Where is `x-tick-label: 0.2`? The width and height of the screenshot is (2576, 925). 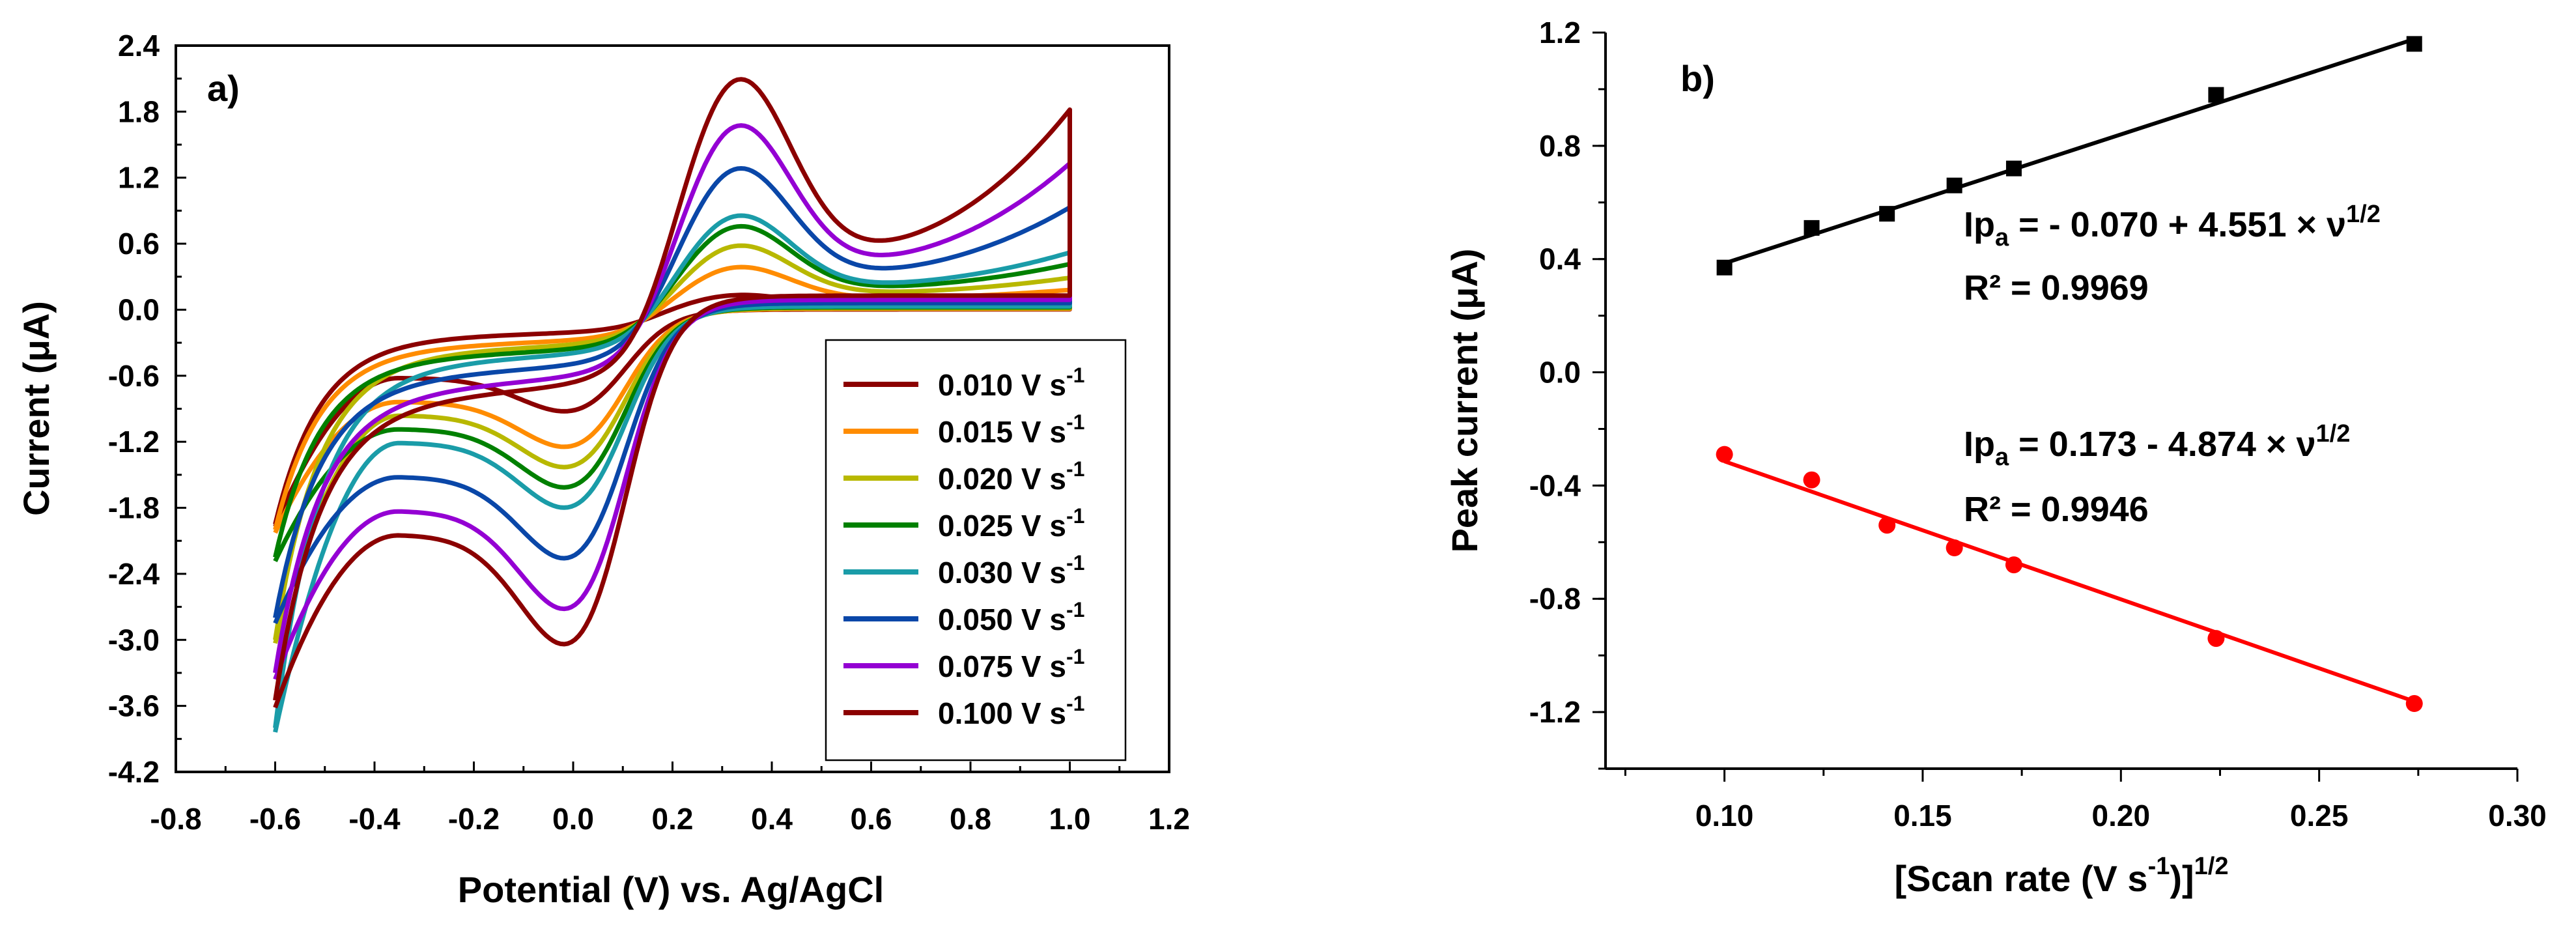
x-tick-label: 0.2 is located at coordinates (673, 819).